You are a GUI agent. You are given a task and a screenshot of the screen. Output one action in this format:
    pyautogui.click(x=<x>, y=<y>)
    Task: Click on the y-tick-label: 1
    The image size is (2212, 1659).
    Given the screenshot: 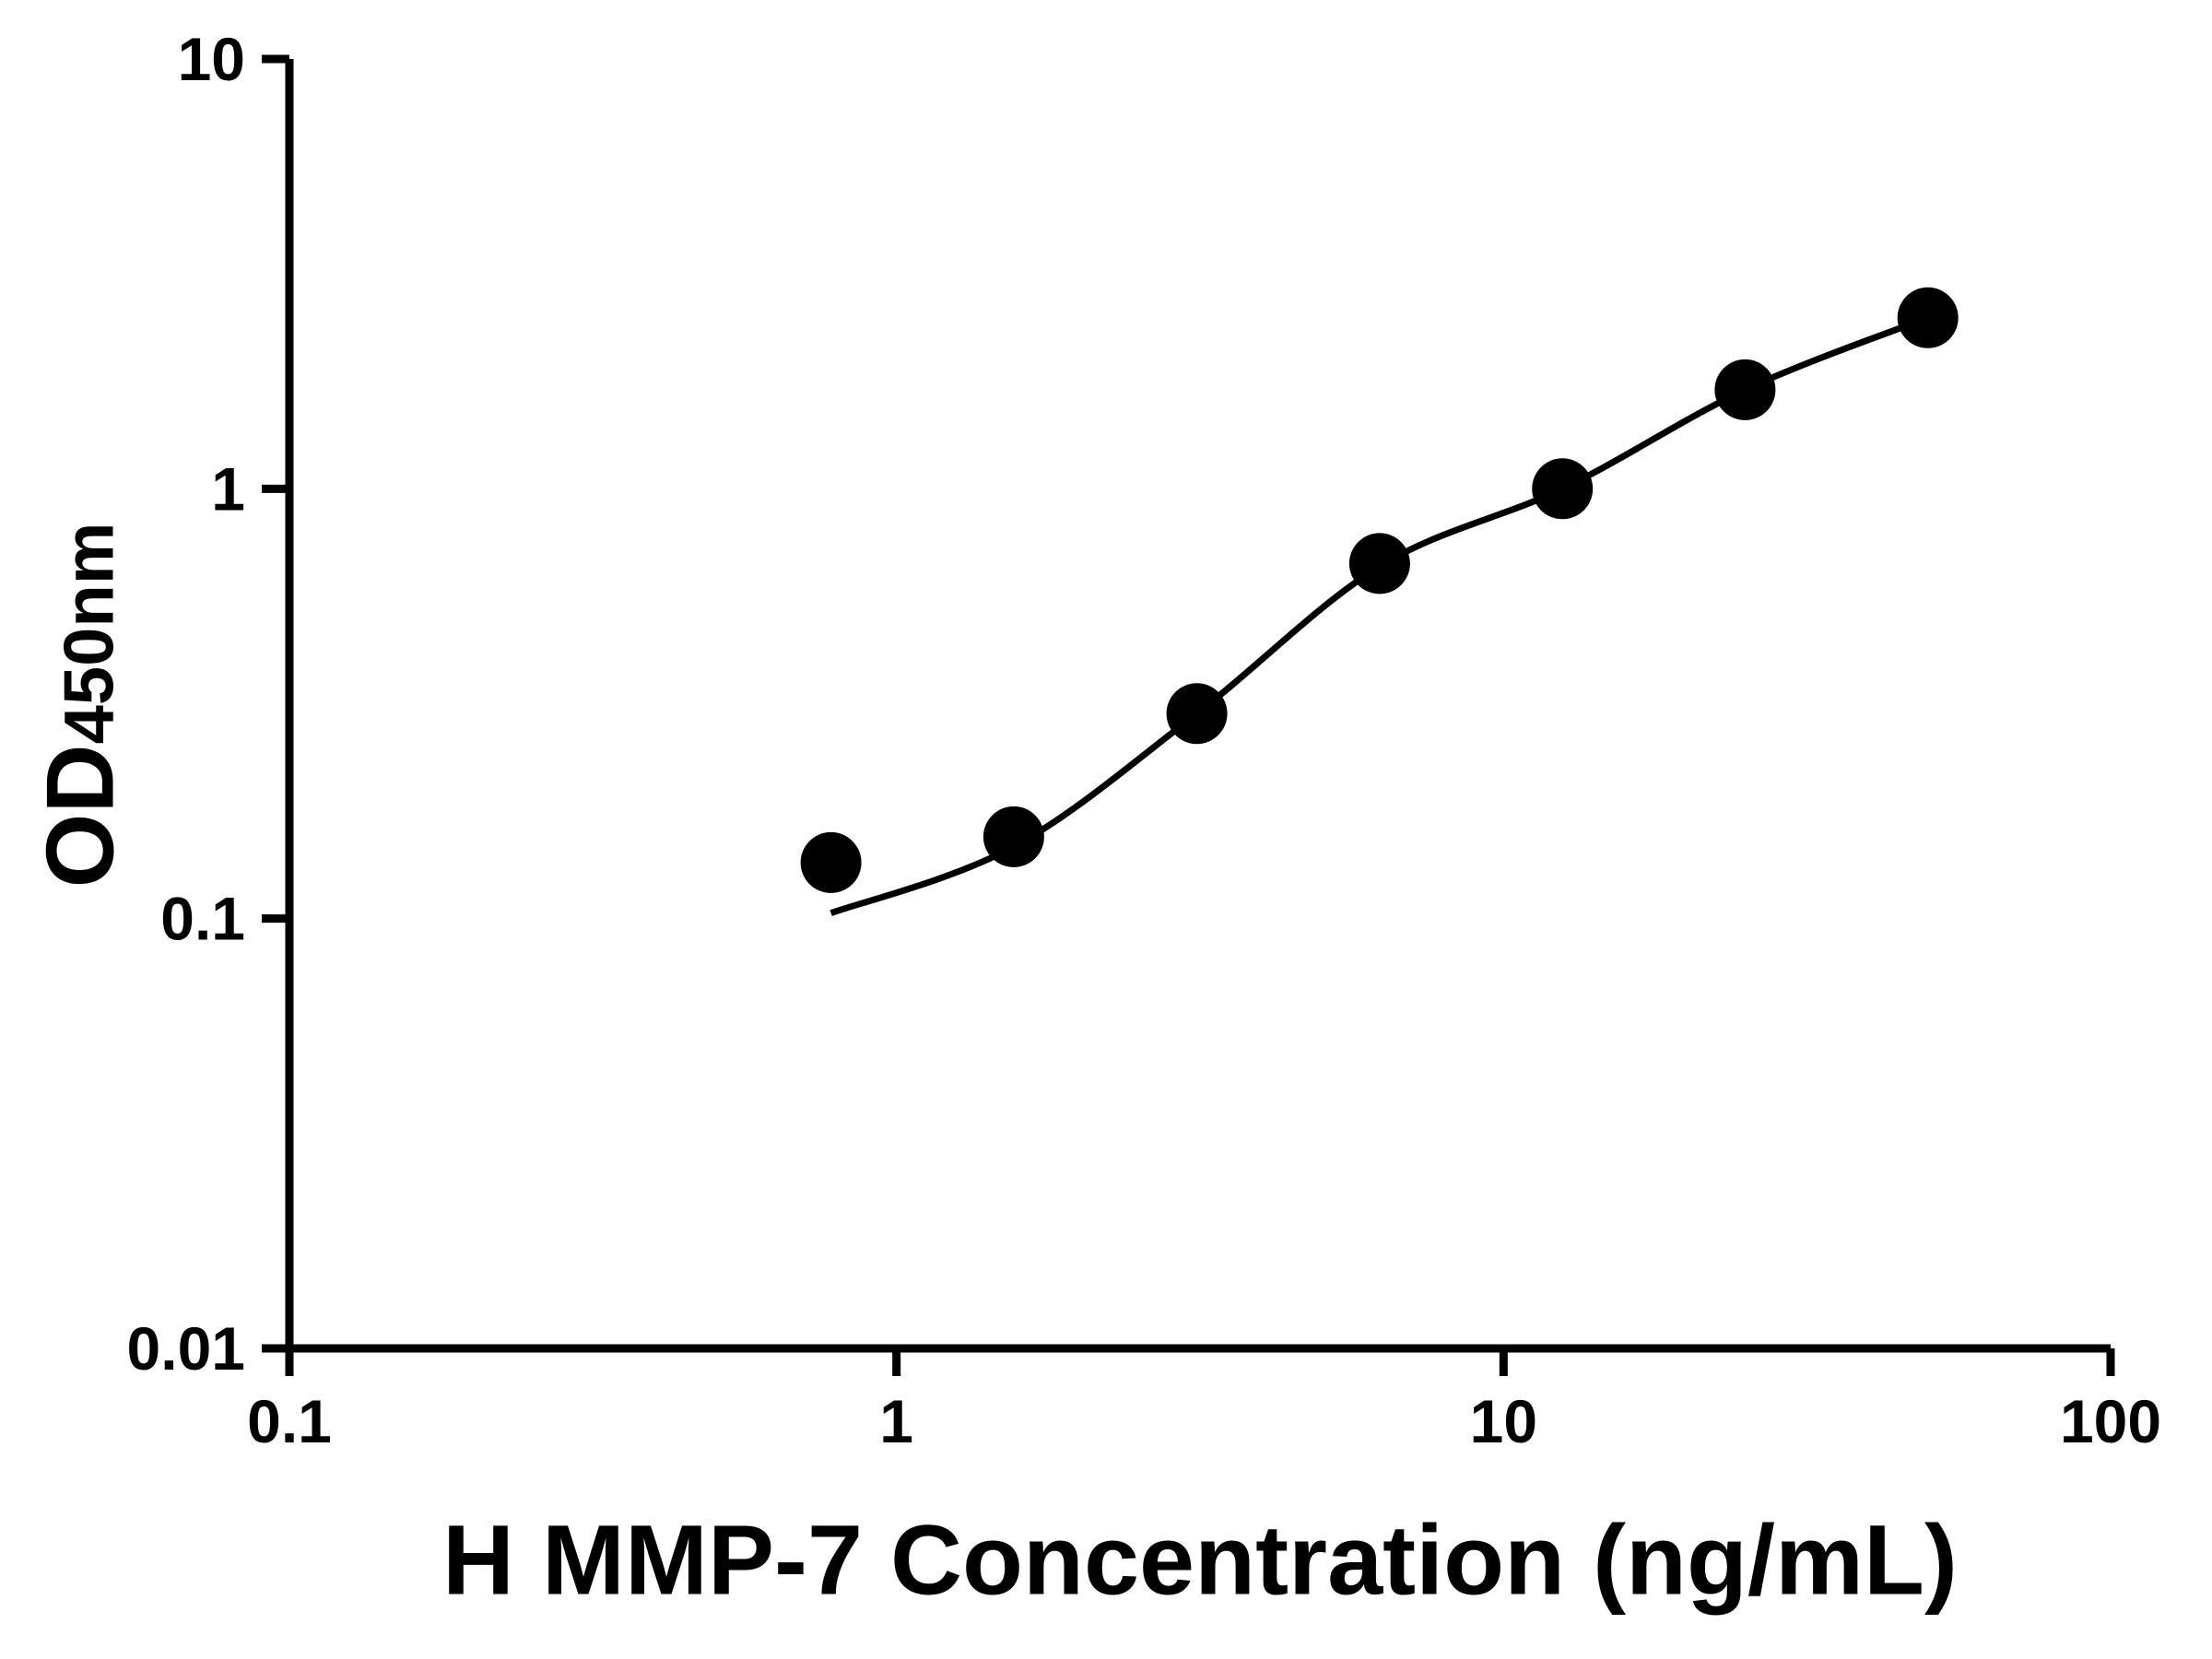 What is the action you would take?
    pyautogui.click(x=228, y=488)
    